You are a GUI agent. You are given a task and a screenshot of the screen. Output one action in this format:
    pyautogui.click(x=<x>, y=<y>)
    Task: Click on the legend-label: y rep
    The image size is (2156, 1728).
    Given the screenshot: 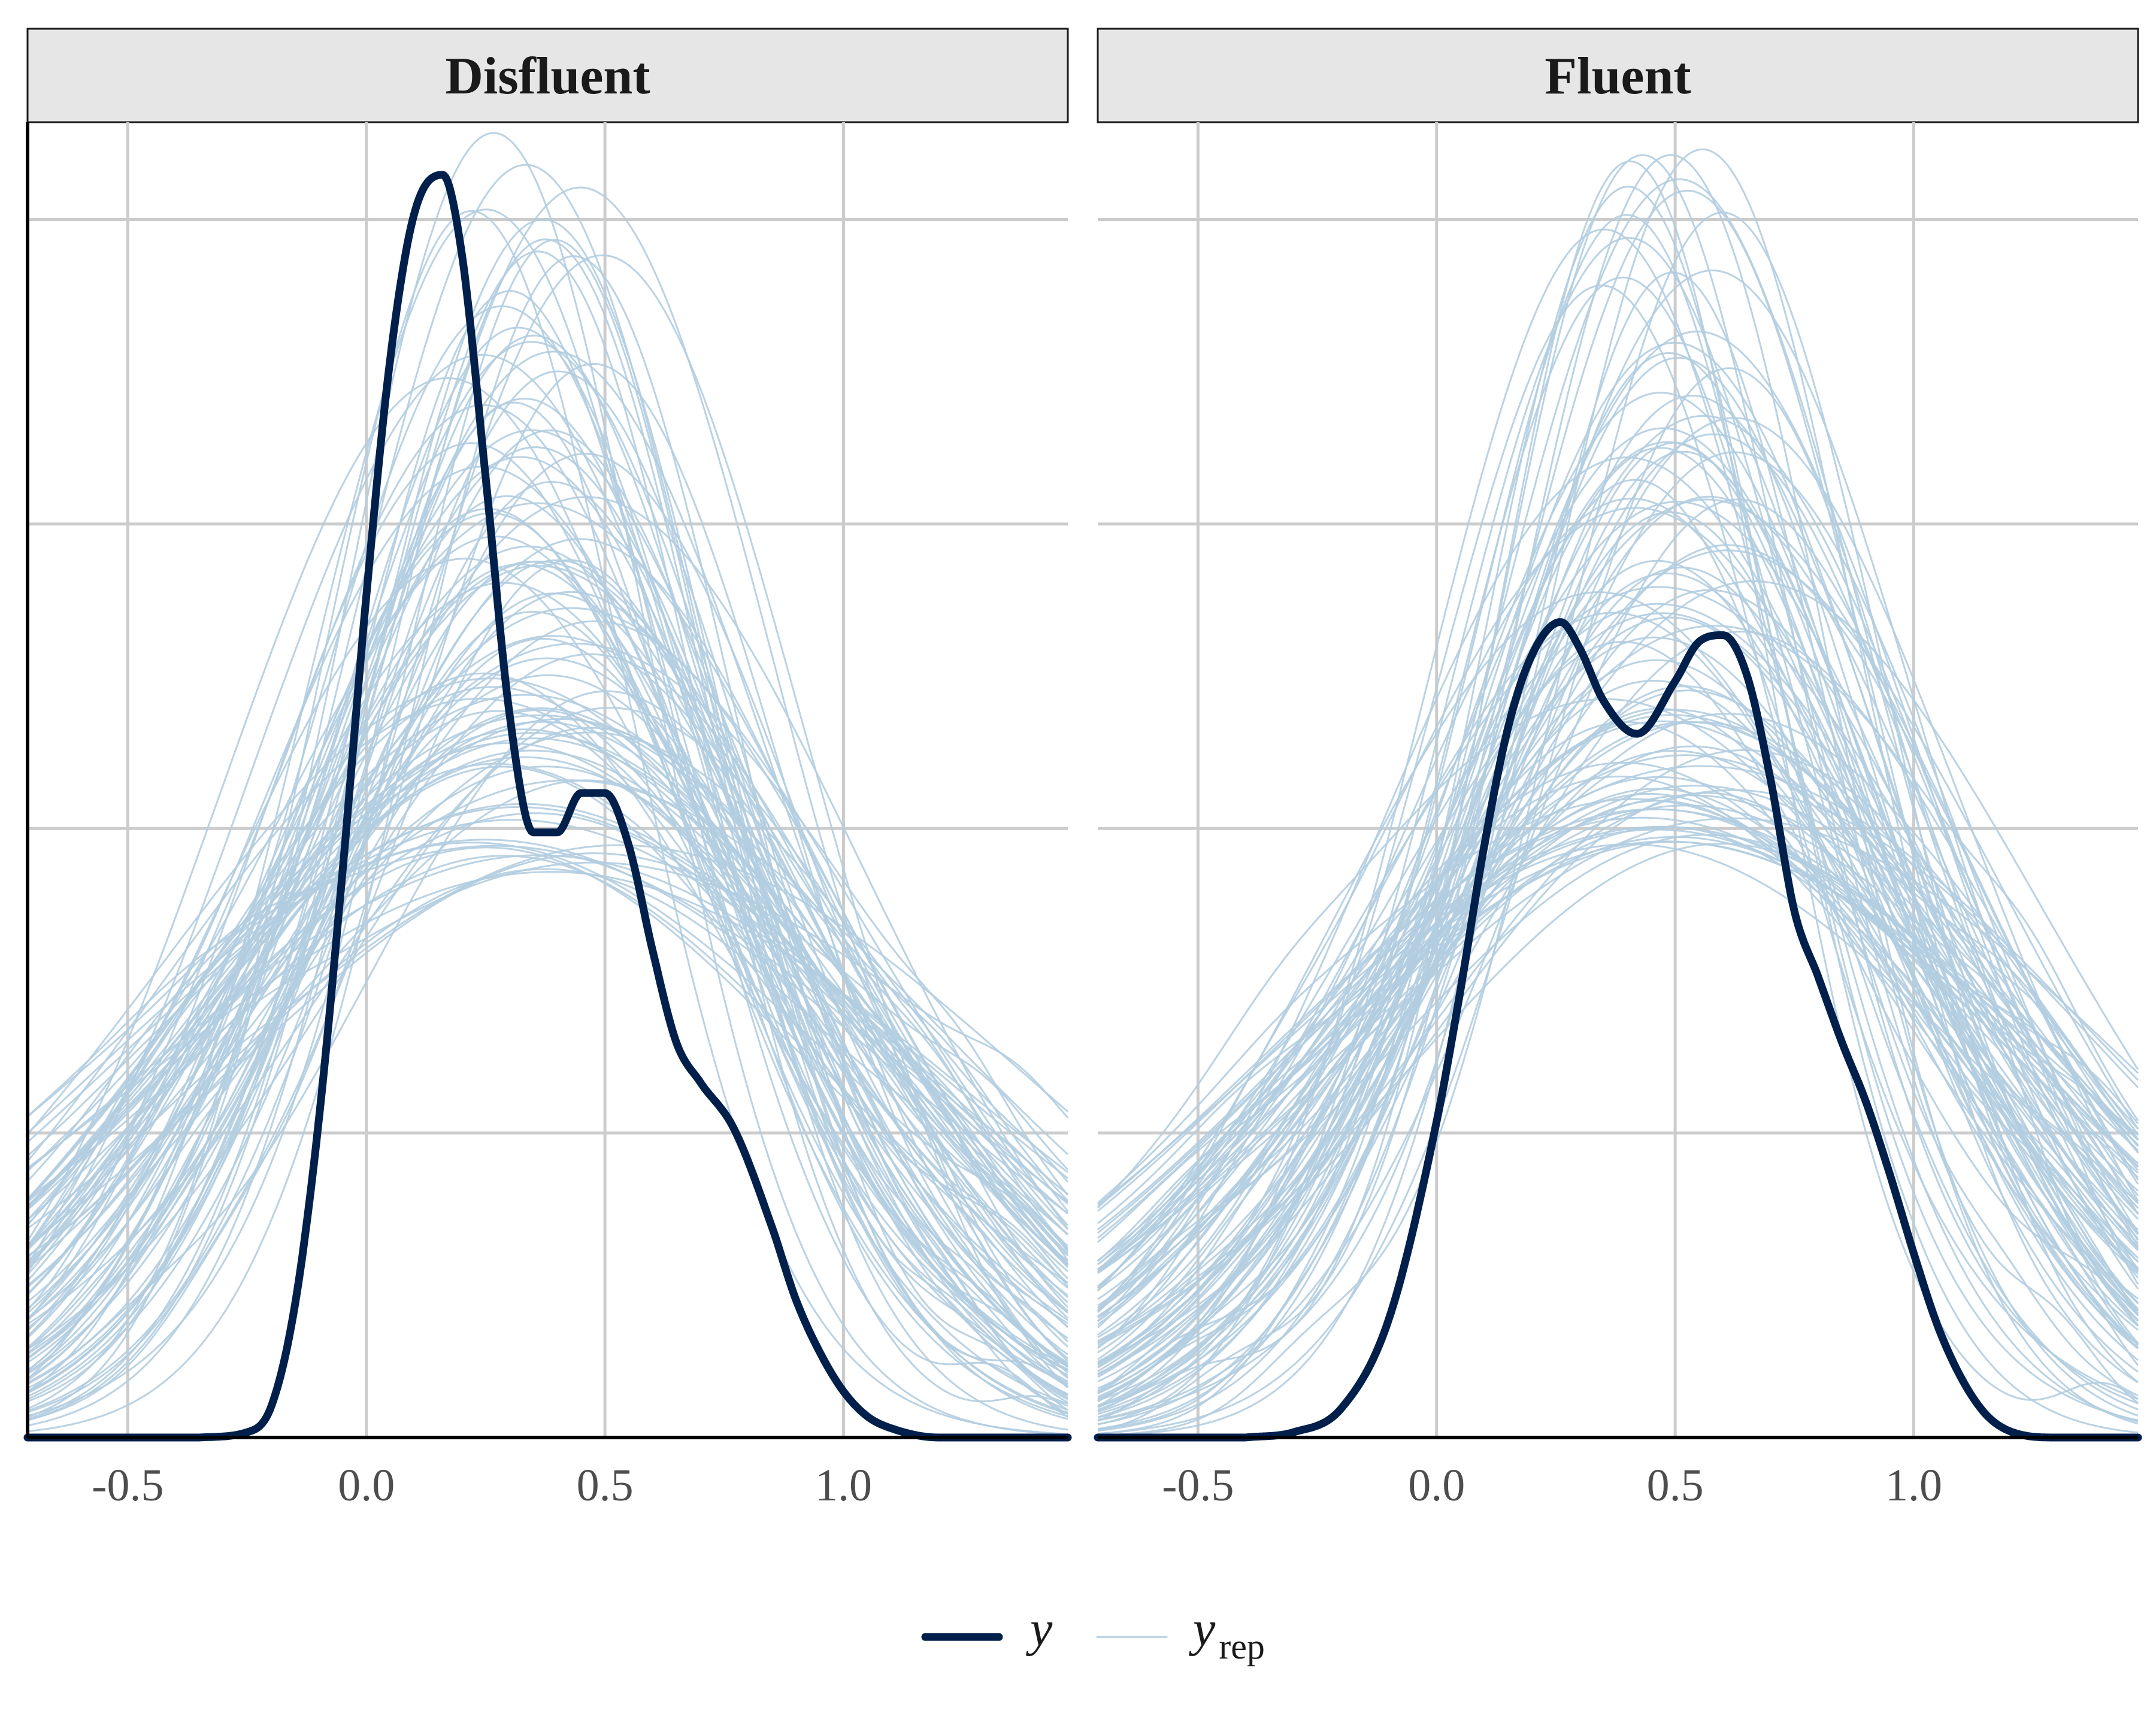 What is the action you would take?
    pyautogui.click(x=1226, y=1633)
    